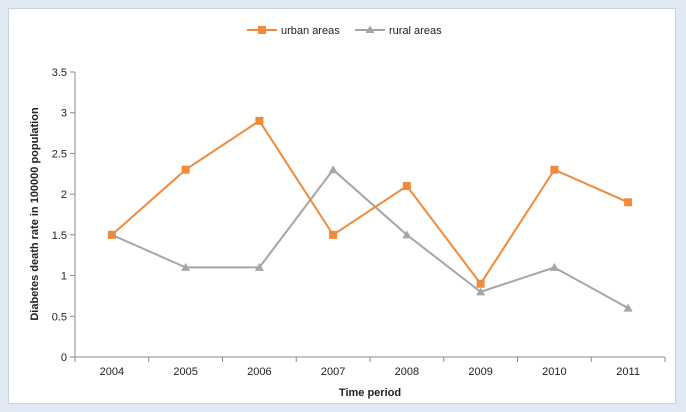  Describe the element at coordinates (262, 30) in the screenshot. I see `legend-urban-marker` at that location.